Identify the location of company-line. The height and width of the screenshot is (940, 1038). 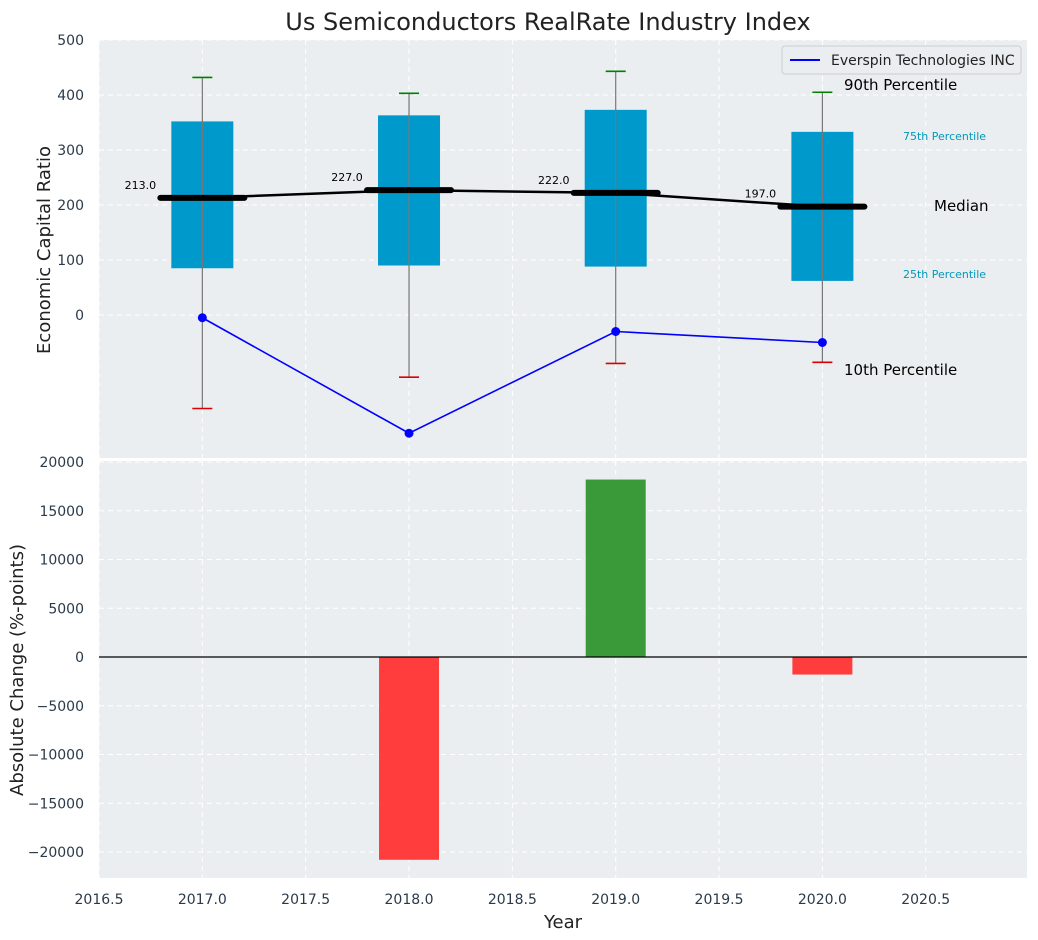
(512, 376).